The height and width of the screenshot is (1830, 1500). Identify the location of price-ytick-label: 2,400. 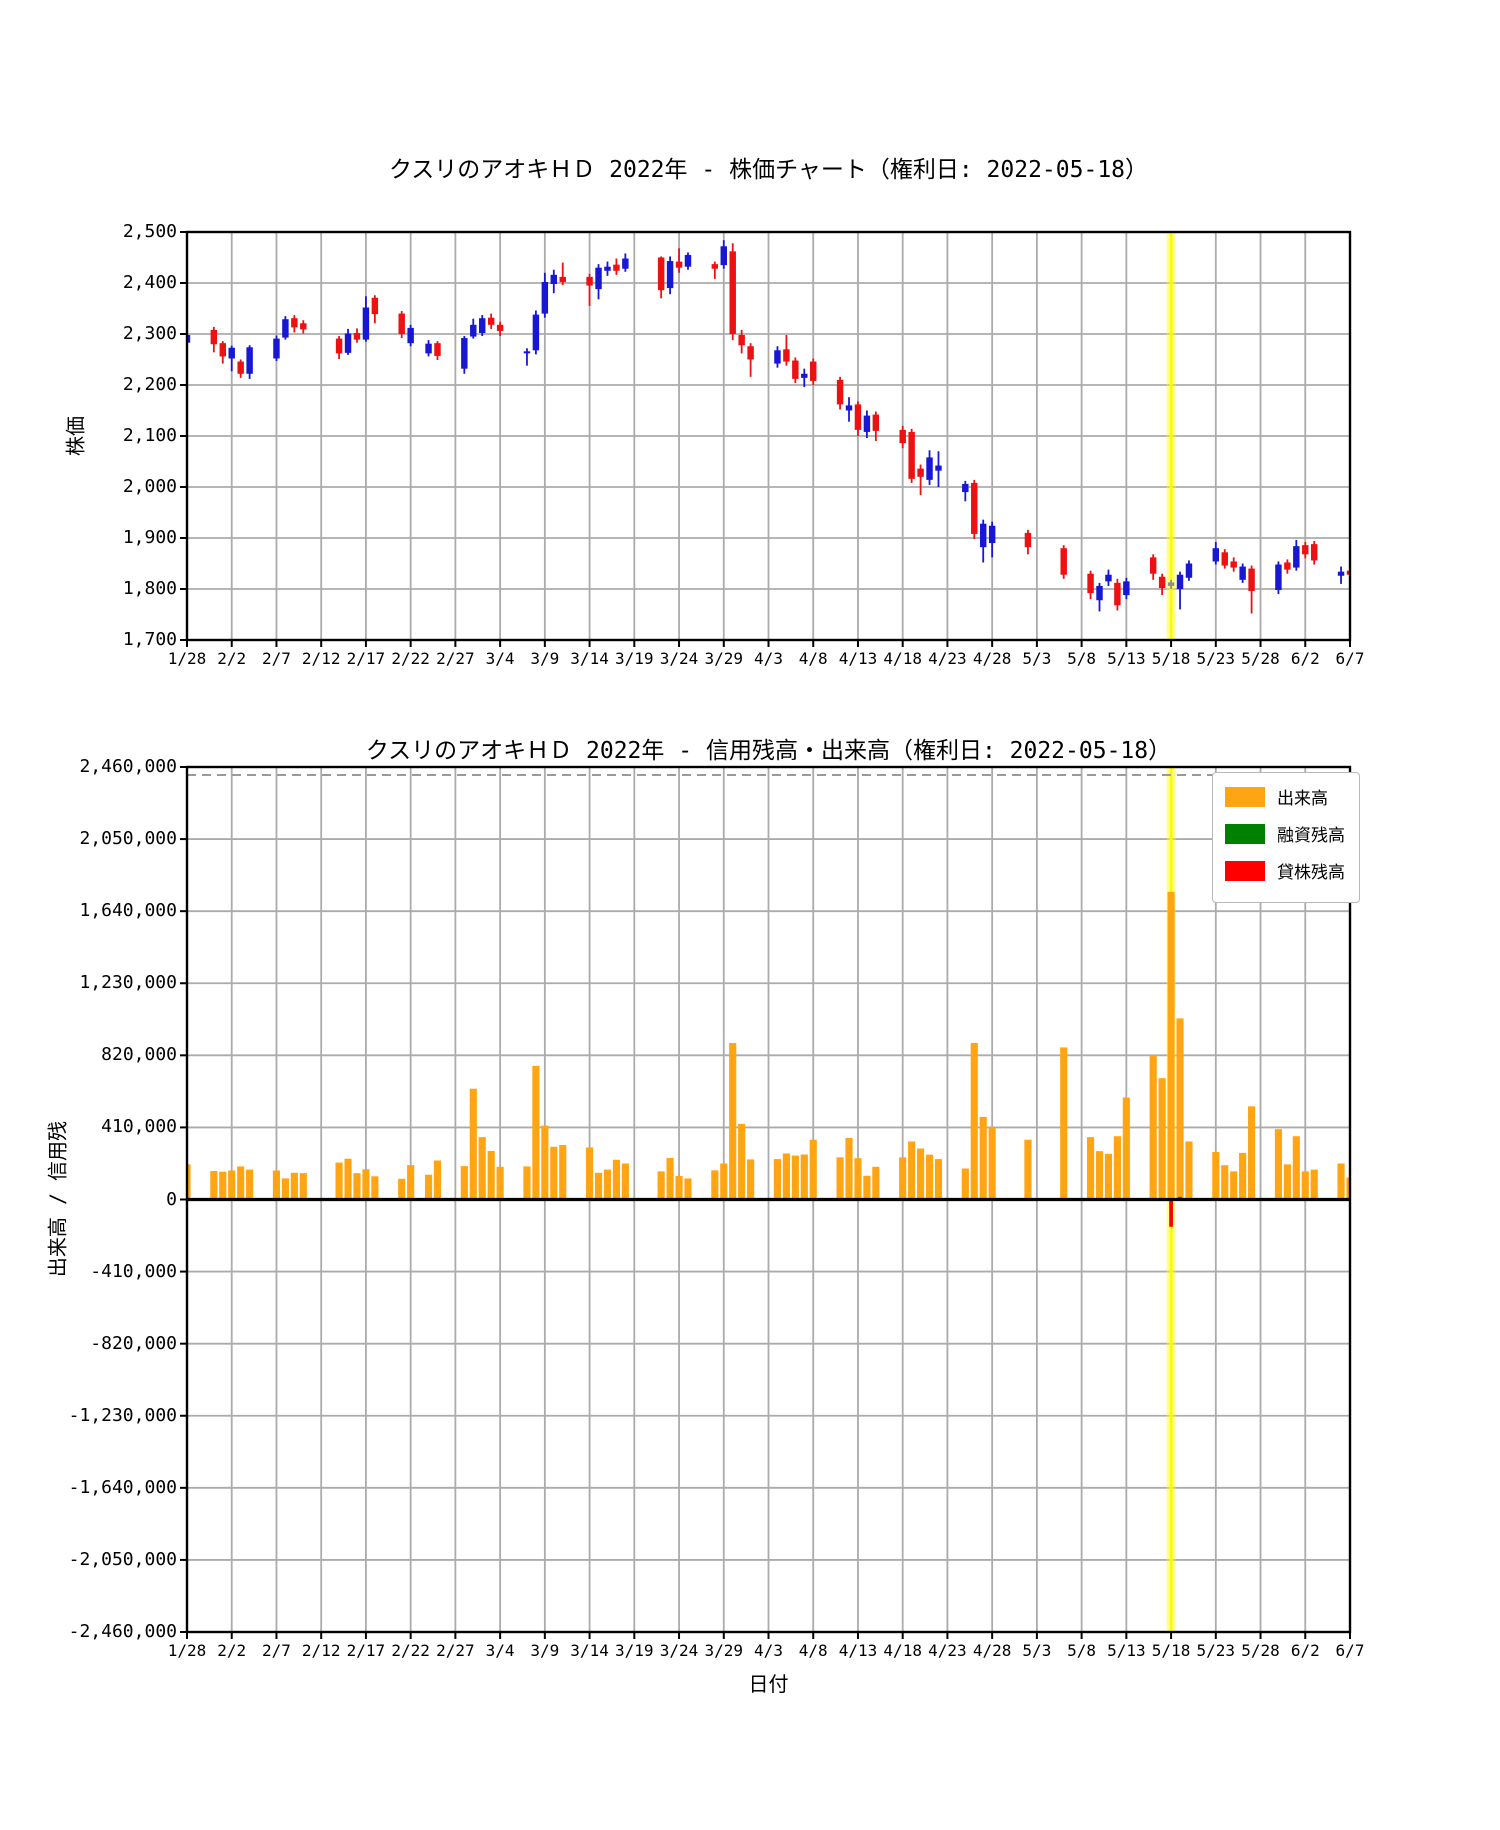
(149, 282).